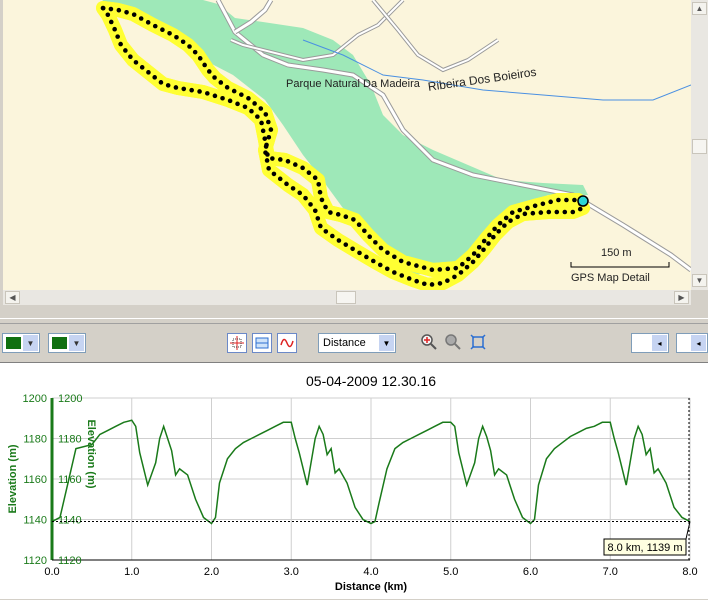  What do you see at coordinates (262, 343) in the screenshot?
I see `split-view-button` at bounding box center [262, 343].